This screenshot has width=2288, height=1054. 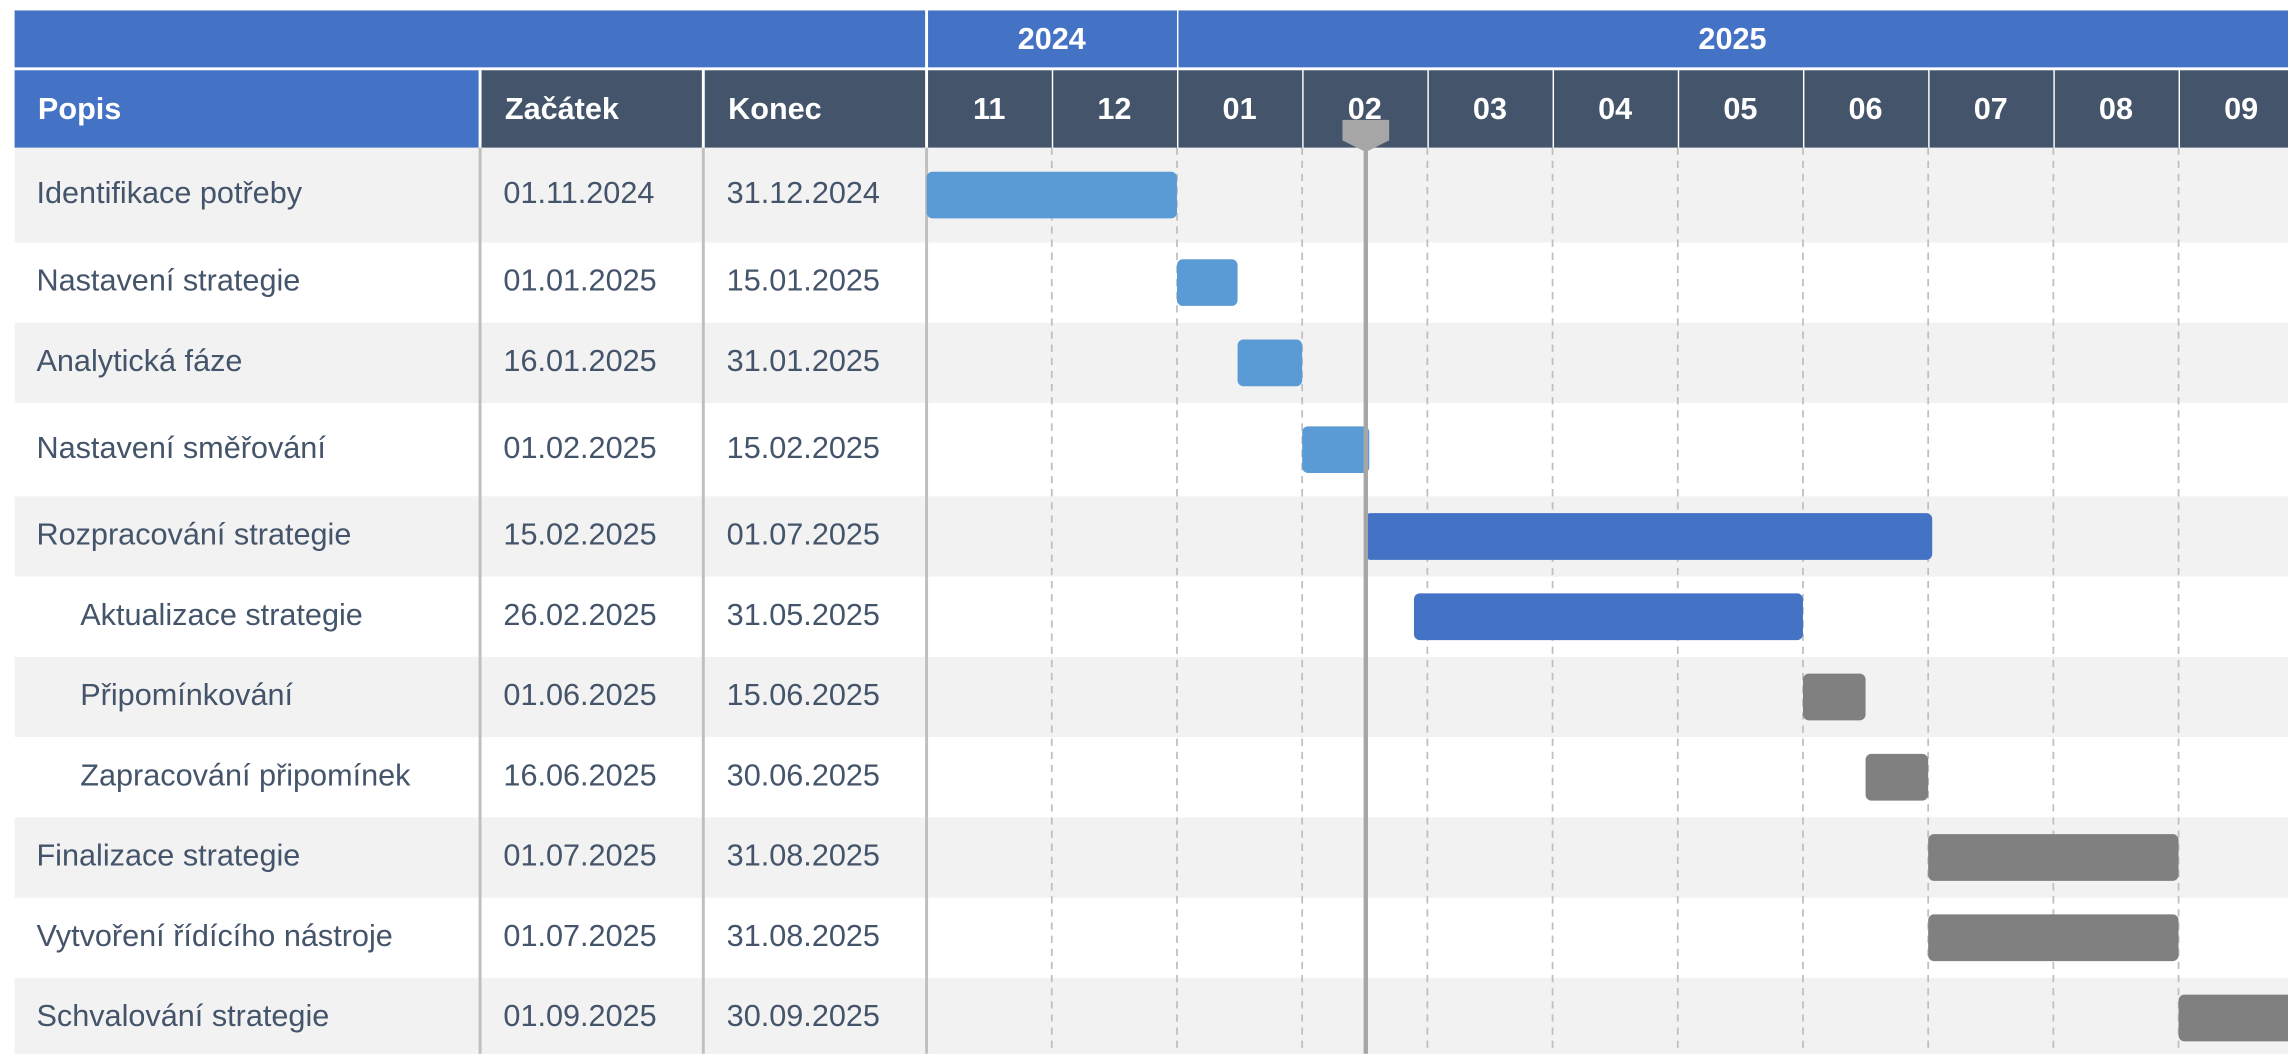 What do you see at coordinates (579, 615) in the screenshot?
I see `task-start: 26.02.2025` at bounding box center [579, 615].